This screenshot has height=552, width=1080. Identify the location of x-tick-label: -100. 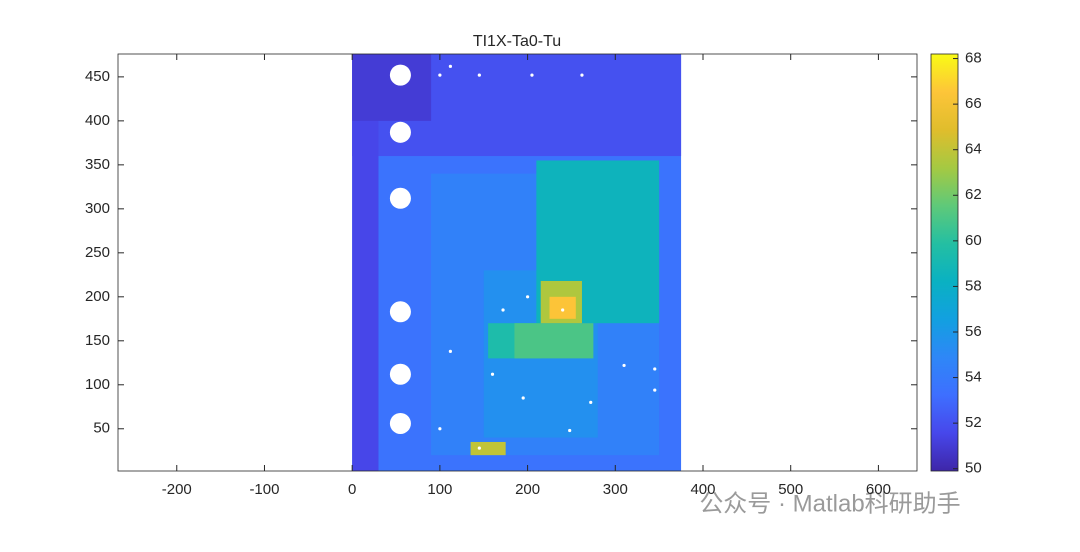
(264, 489).